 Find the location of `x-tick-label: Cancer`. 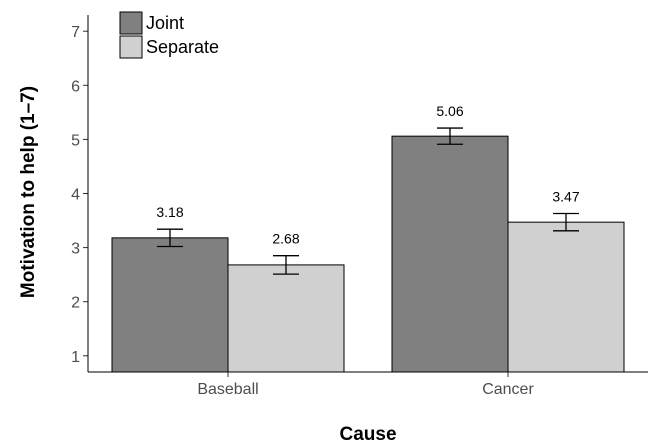

x-tick-label: Cancer is located at coordinates (508, 389).